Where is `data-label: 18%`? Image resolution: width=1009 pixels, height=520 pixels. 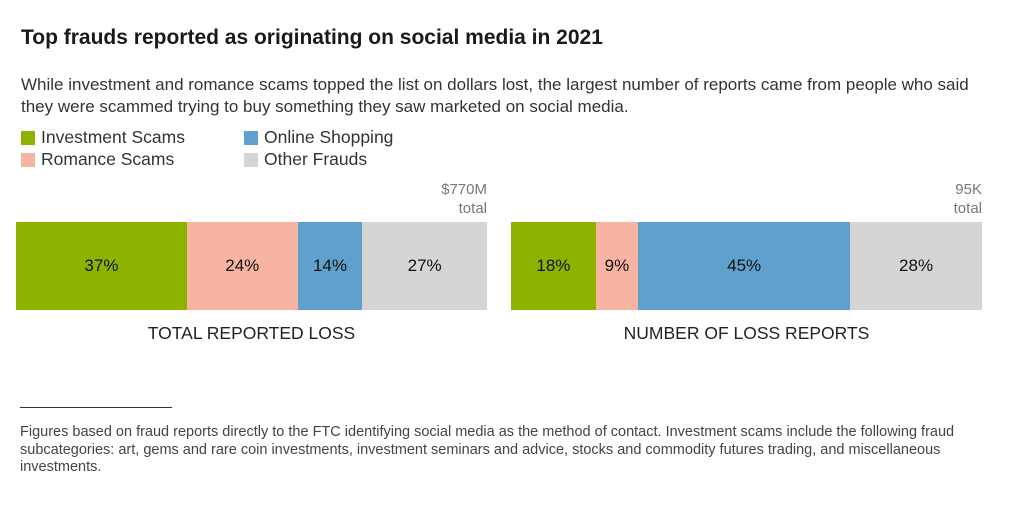 data-label: 18% is located at coordinates (553, 265).